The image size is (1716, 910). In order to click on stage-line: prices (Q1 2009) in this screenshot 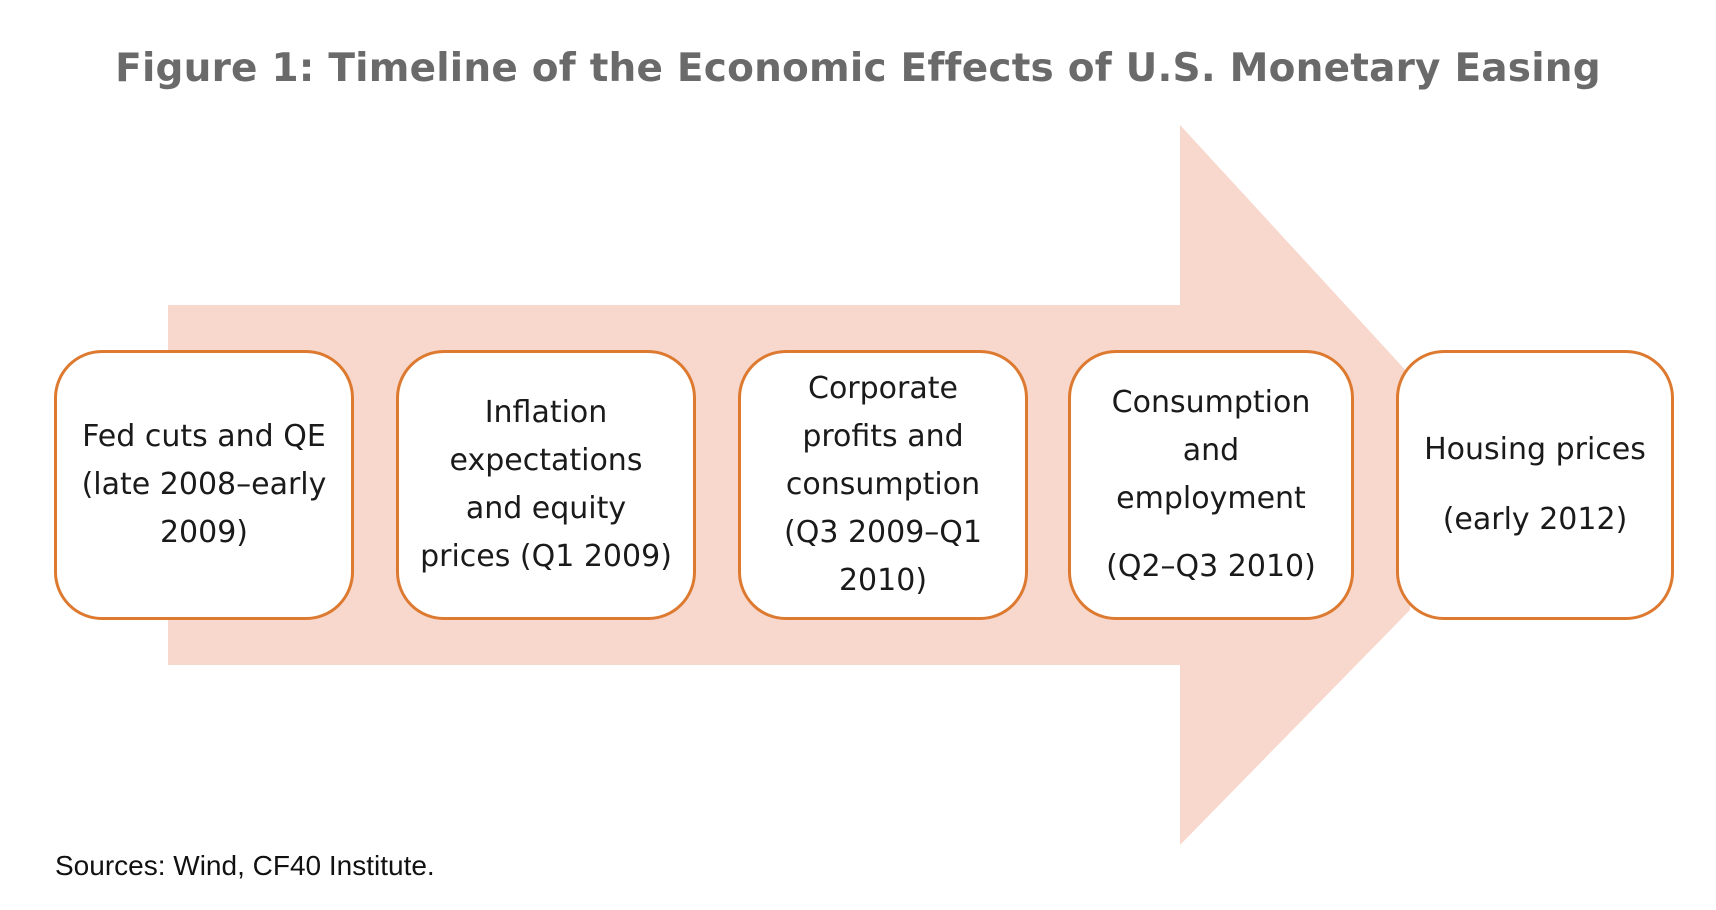, I will do `click(546, 556)`.